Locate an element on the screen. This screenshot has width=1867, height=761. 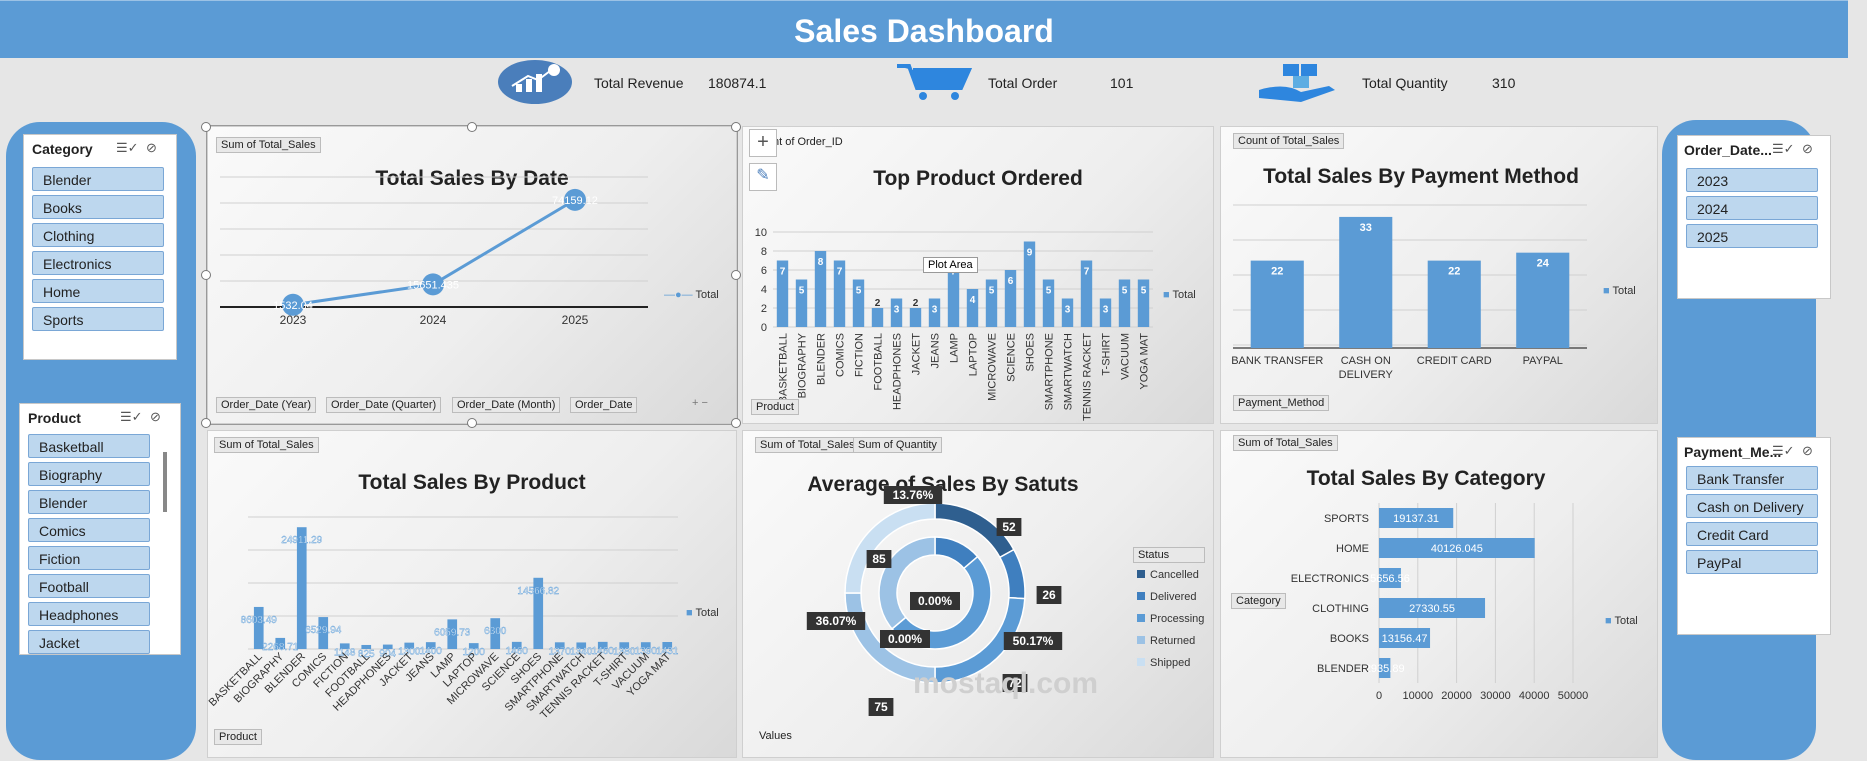
data-label: 7 is located at coordinates (1087, 272).